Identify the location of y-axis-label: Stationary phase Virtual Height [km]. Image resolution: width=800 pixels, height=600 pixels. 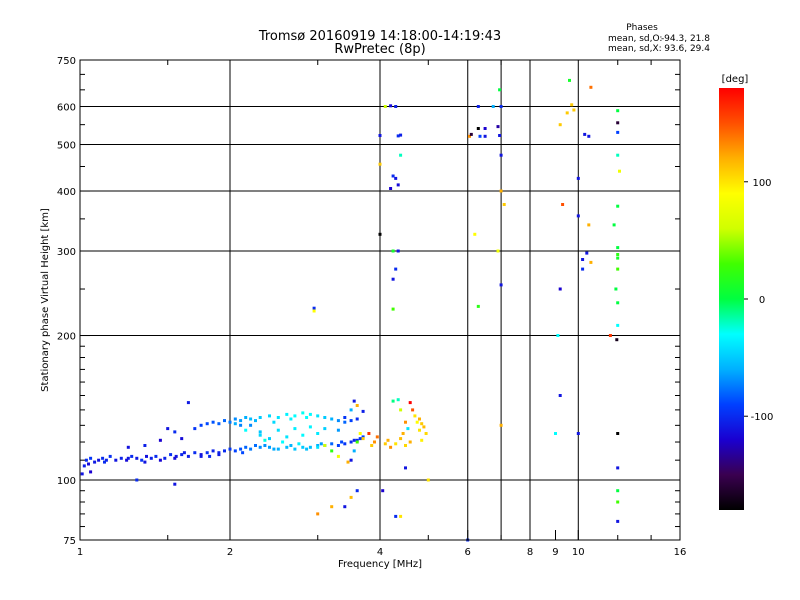
(45, 300).